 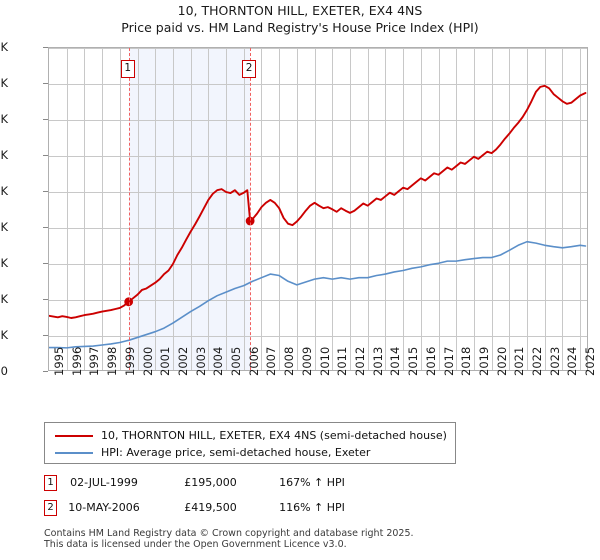 I want to click on x-axis-tick-label: 1996, so click(x=76, y=361).